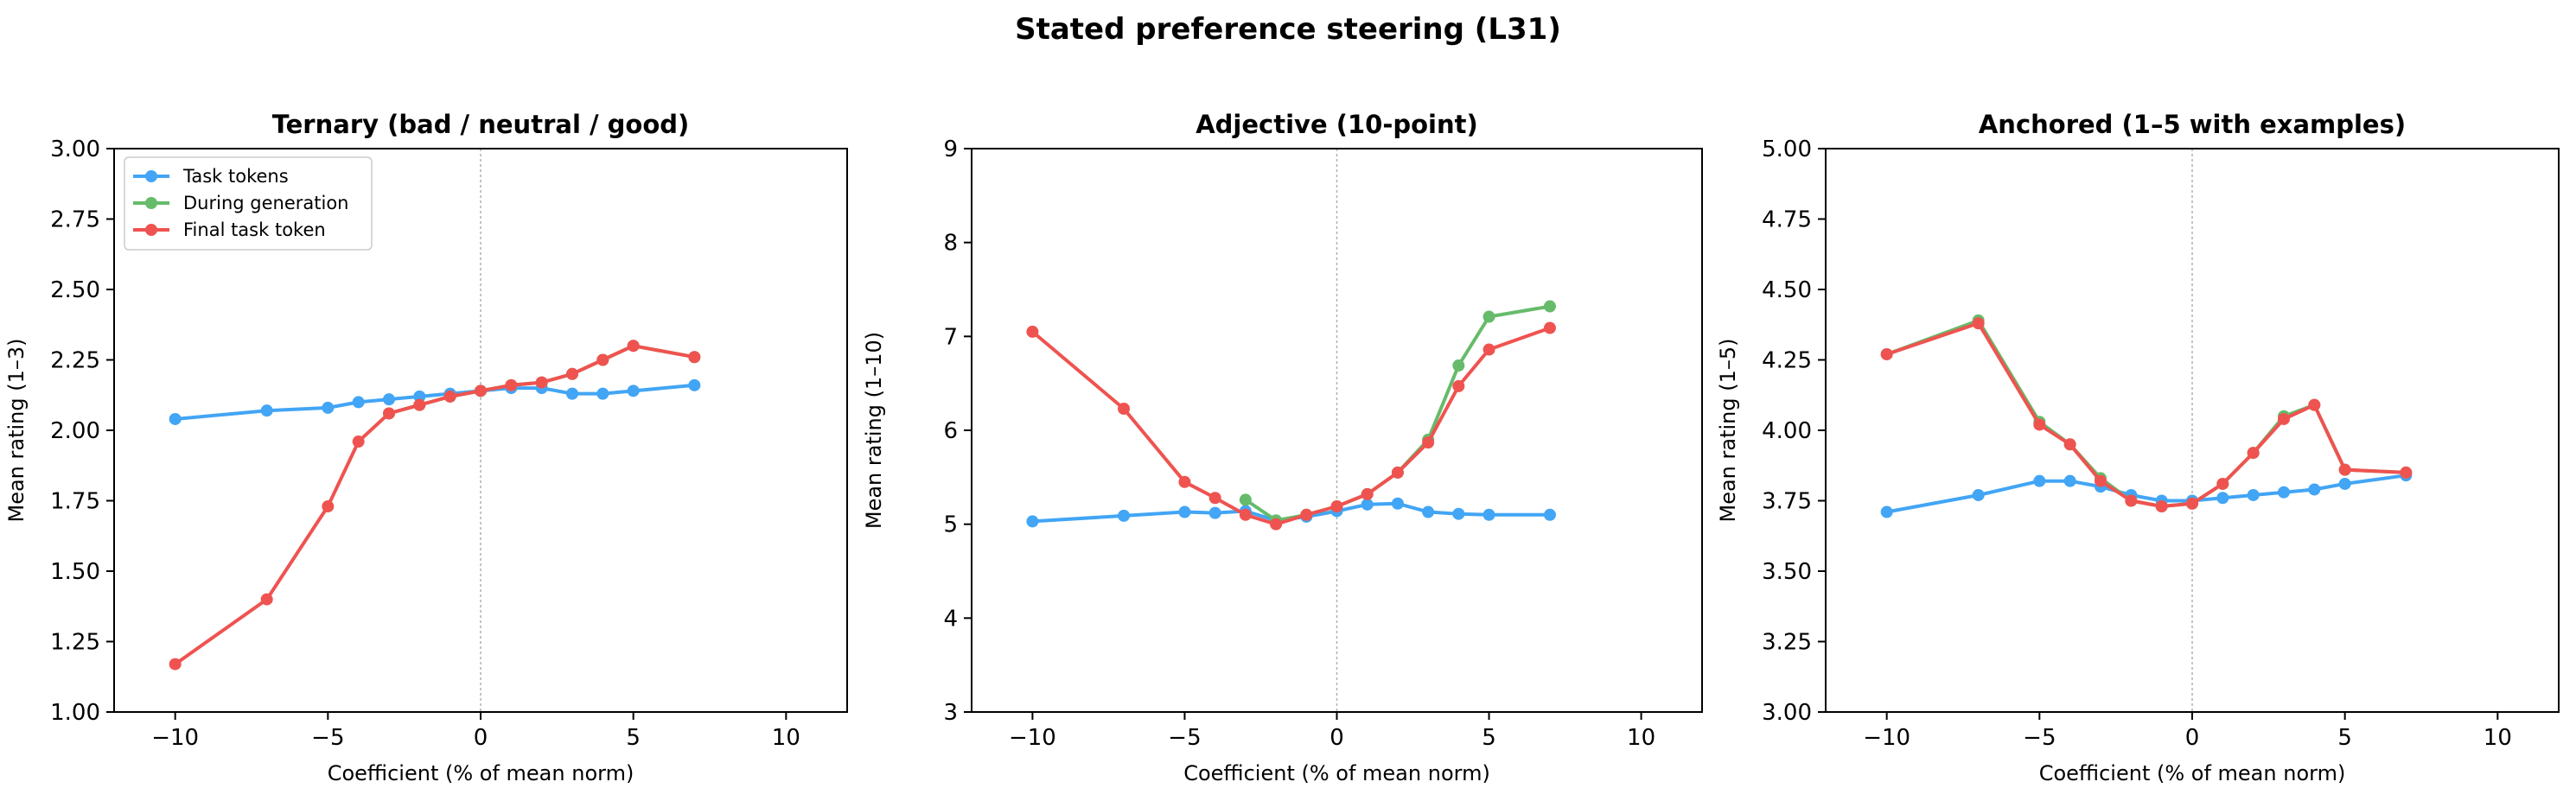  What do you see at coordinates (75, 502) in the screenshot?
I see `y-tick-label: 1.75` at bounding box center [75, 502].